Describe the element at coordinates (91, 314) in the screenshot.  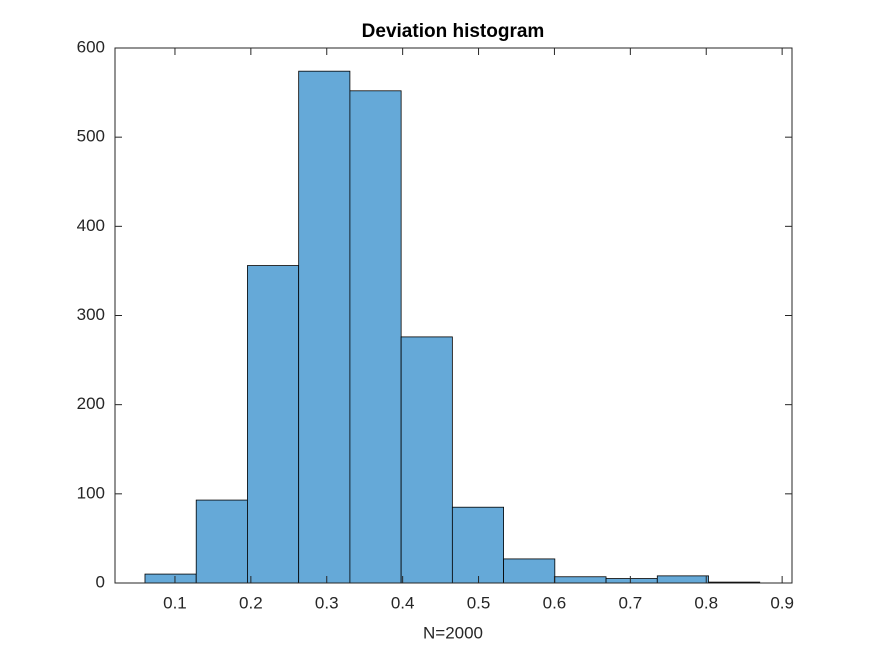
I see `y-tick-label: 300` at that location.